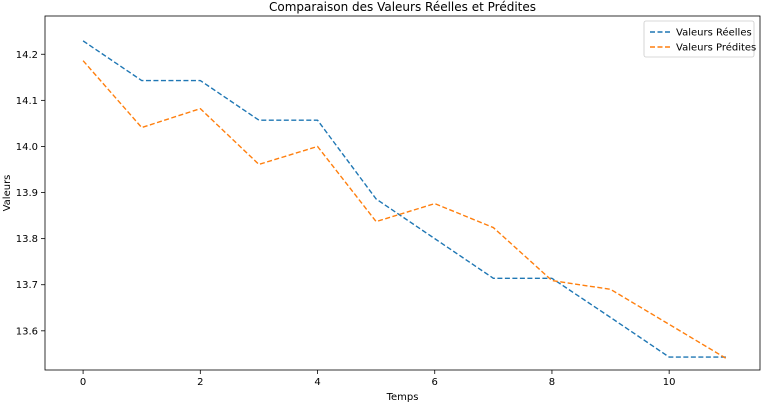 This screenshot has height=406, width=768. What do you see at coordinates (435, 382) in the screenshot?
I see `x-tick-label: 6` at bounding box center [435, 382].